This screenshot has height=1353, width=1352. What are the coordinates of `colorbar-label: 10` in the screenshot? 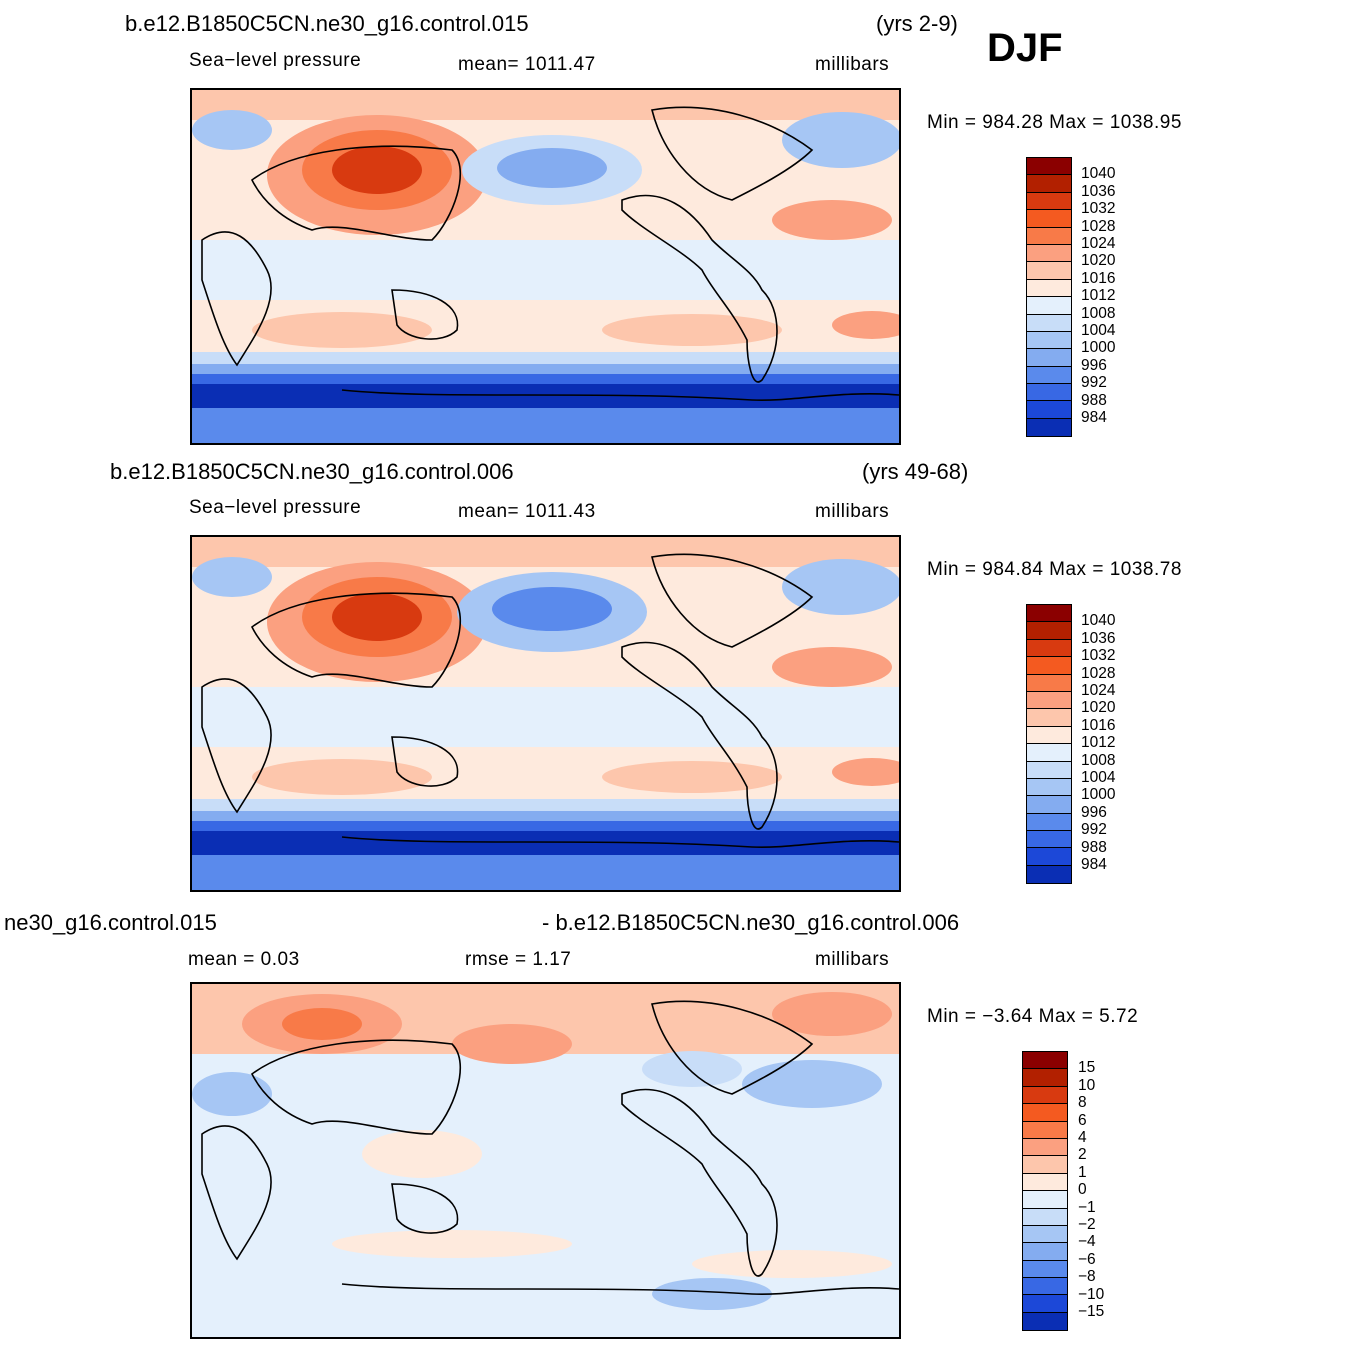 It's located at (1087, 1085).